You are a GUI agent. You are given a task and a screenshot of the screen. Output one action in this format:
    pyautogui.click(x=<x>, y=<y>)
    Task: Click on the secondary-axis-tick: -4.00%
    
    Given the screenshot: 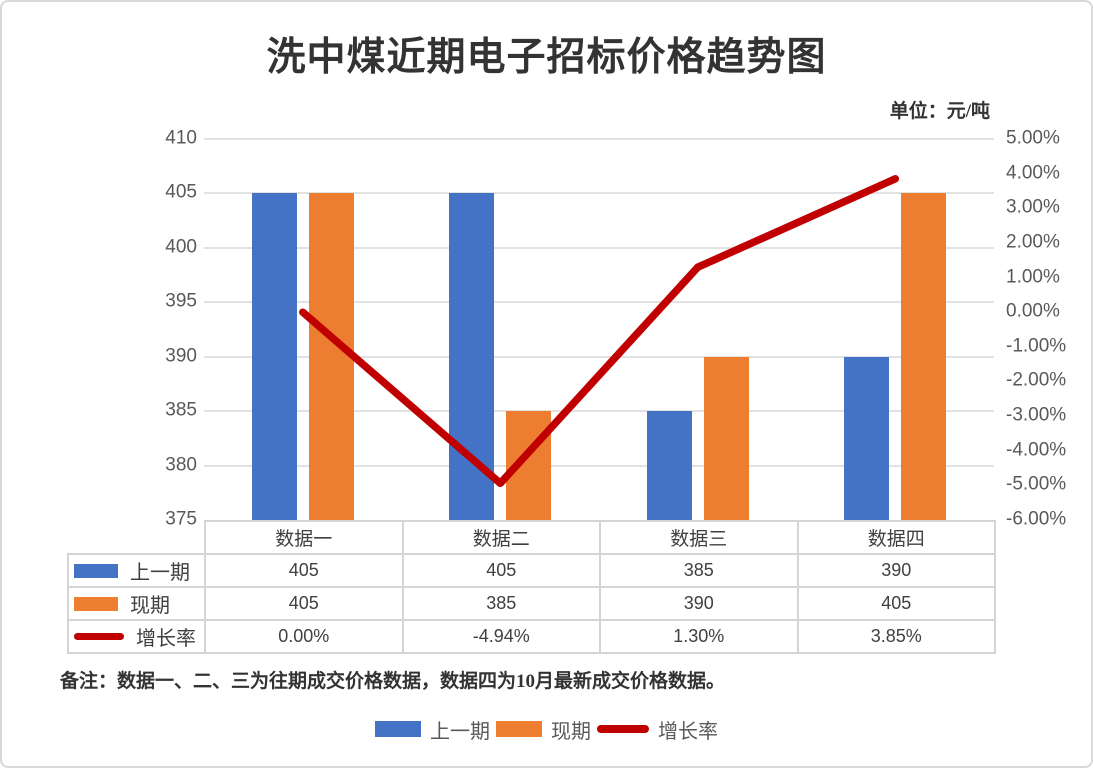 What is the action you would take?
    pyautogui.click(x=1036, y=450)
    